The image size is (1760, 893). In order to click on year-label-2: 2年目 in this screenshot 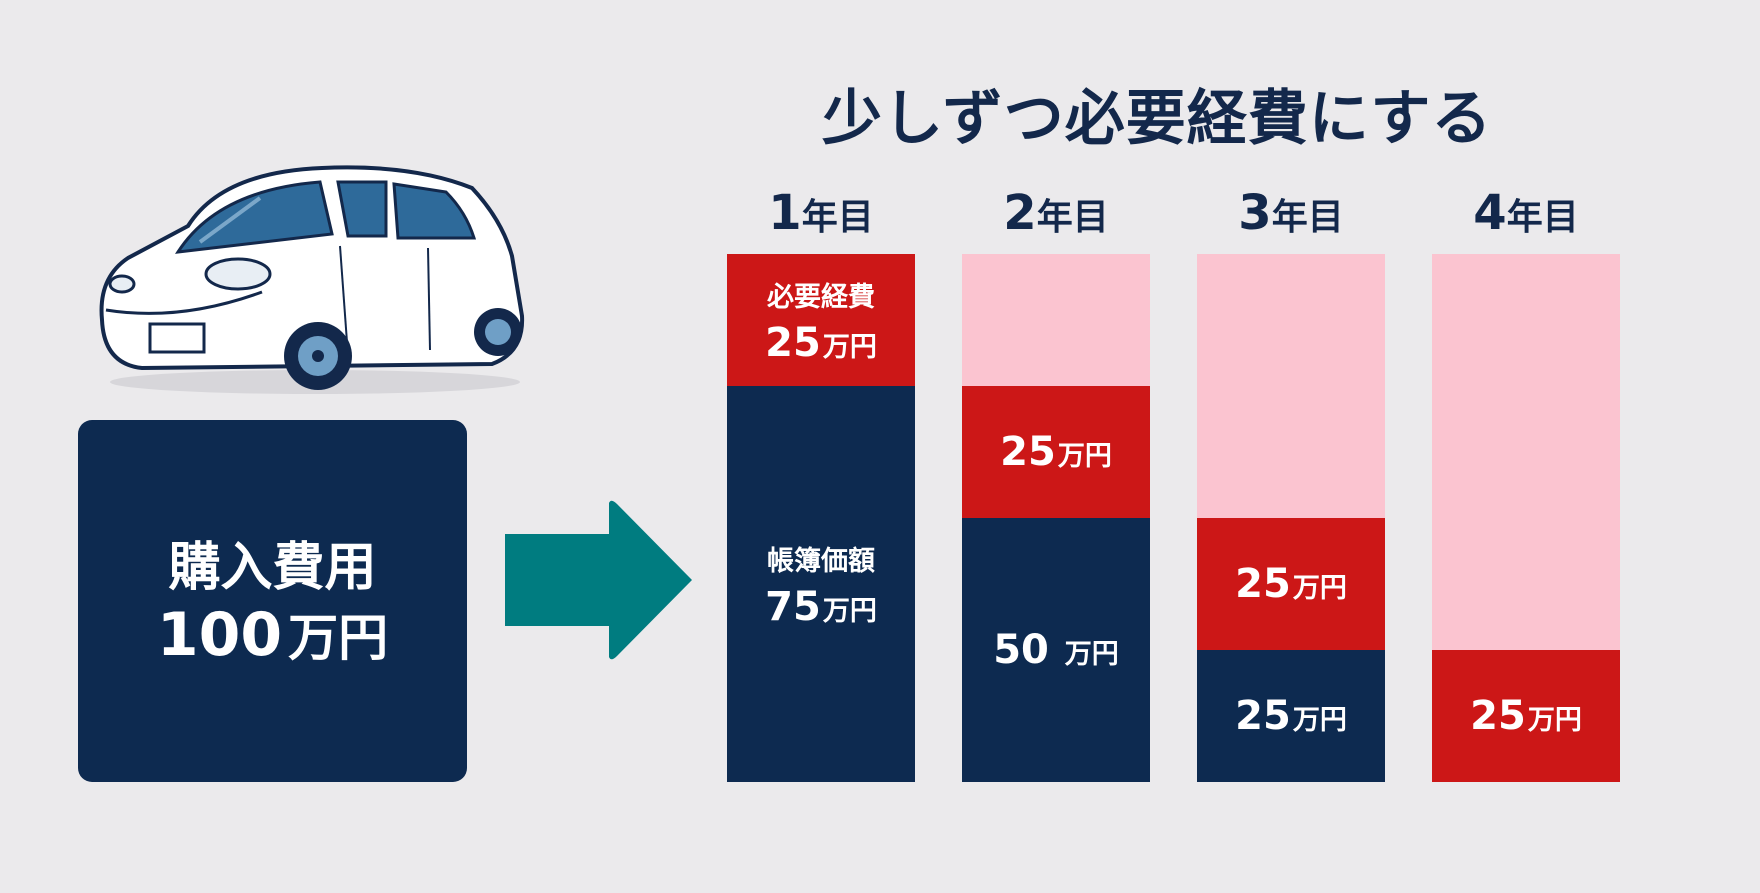, I will do `click(1056, 213)`.